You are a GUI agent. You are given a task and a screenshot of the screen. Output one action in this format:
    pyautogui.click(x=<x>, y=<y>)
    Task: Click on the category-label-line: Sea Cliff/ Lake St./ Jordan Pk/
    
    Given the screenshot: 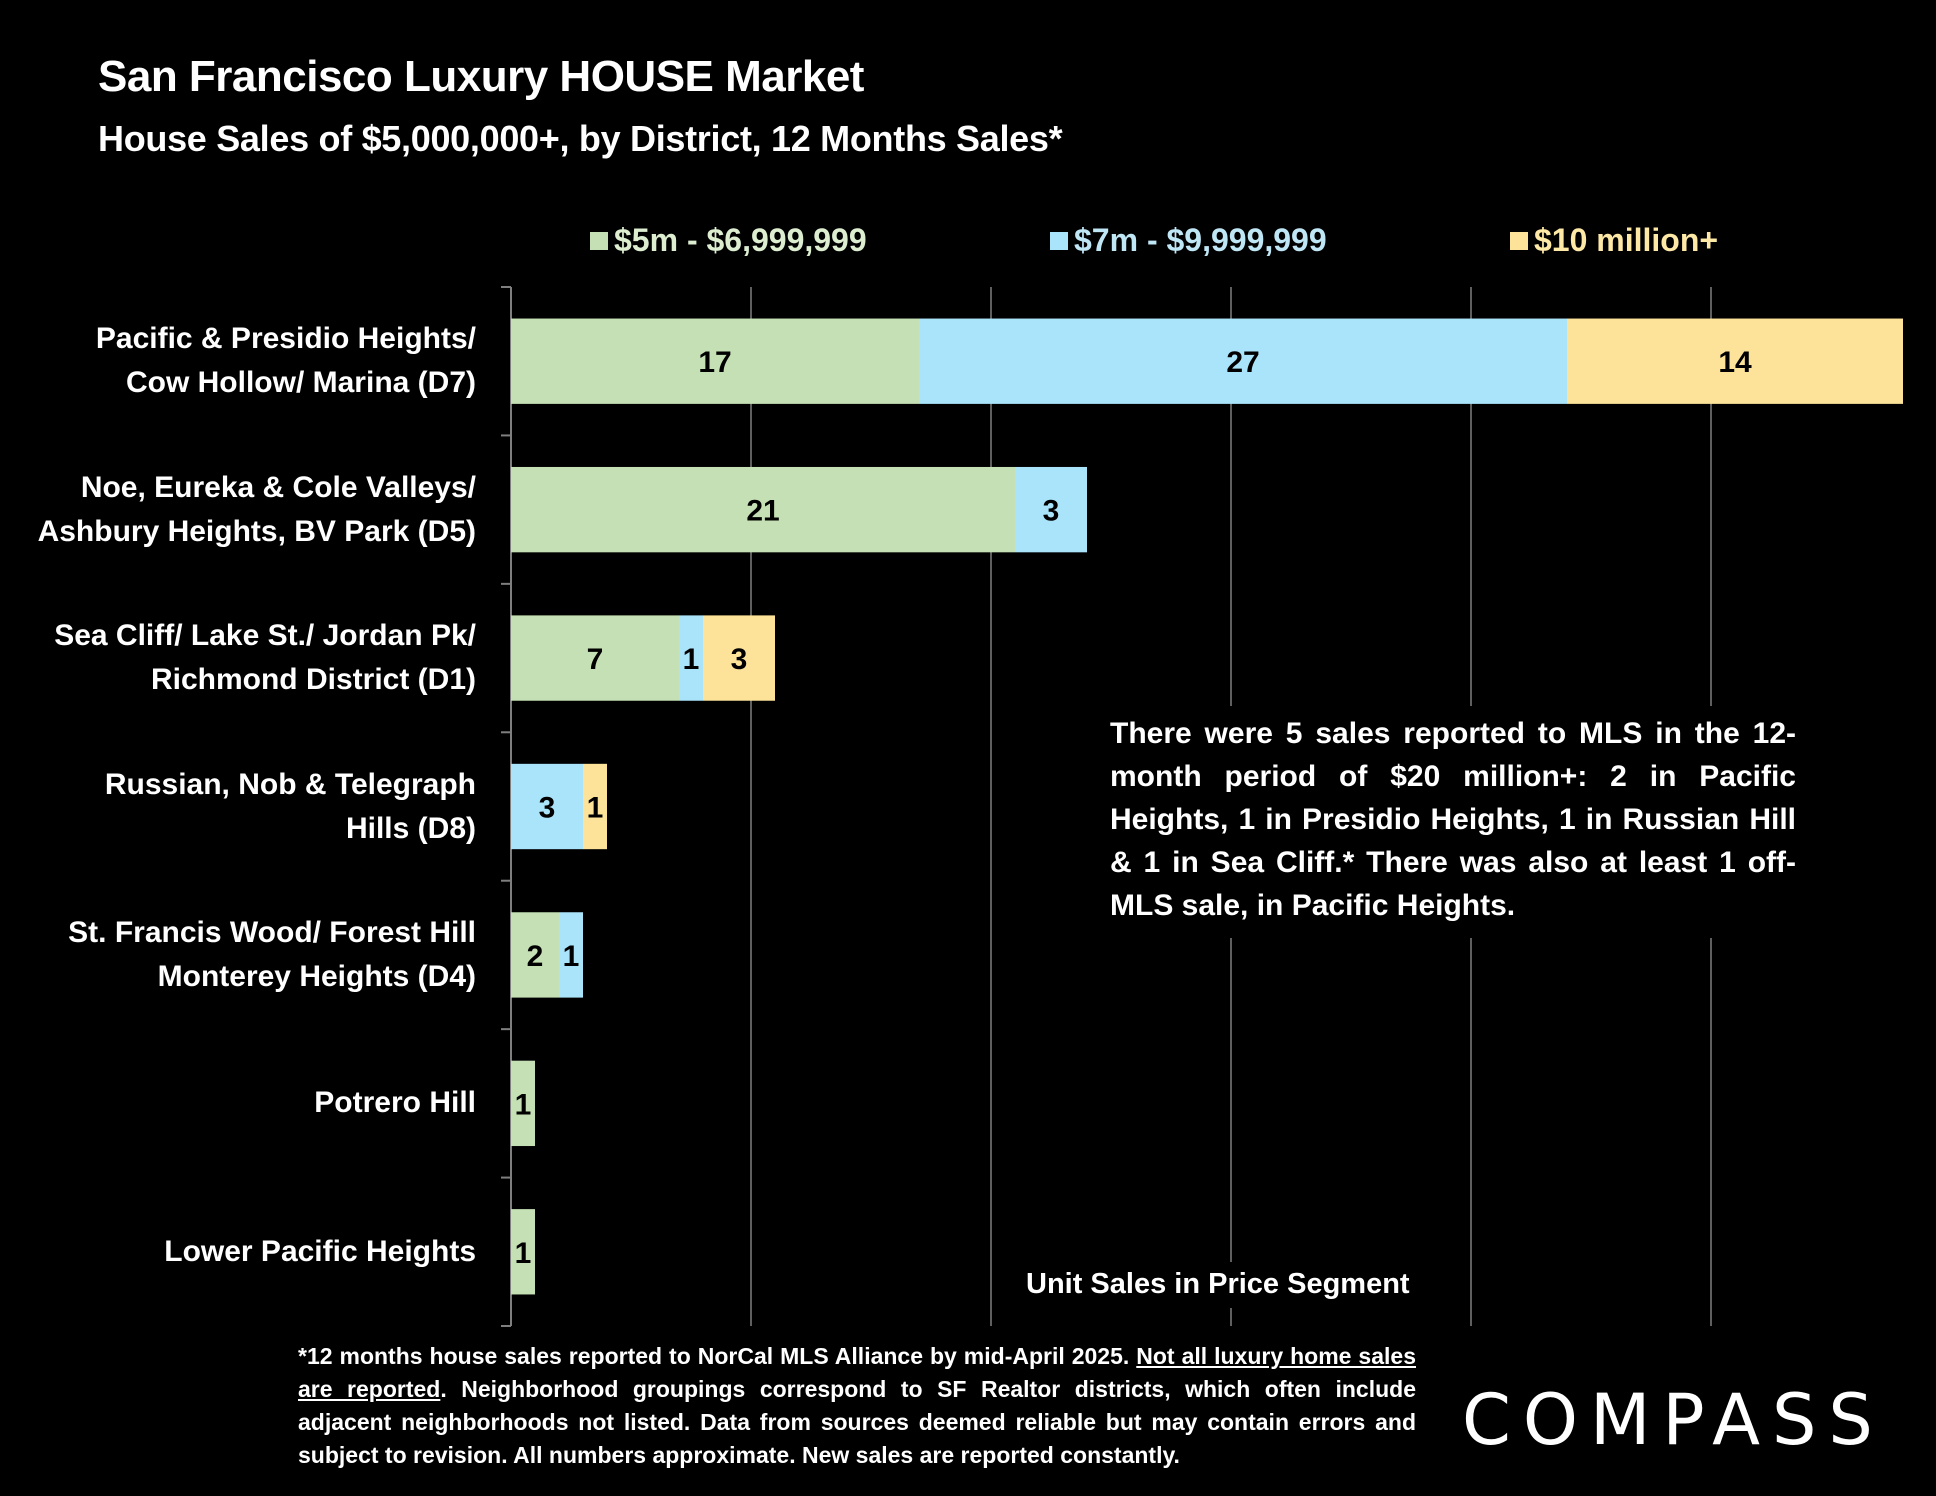 What is the action you would take?
    pyautogui.click(x=265, y=636)
    